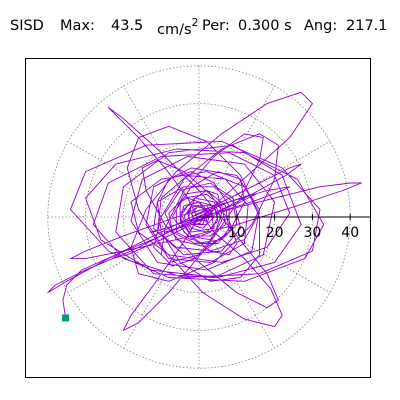 The width and height of the screenshot is (400, 400). Describe the element at coordinates (77, 26) in the screenshot. I see `max-label: Max:` at that location.